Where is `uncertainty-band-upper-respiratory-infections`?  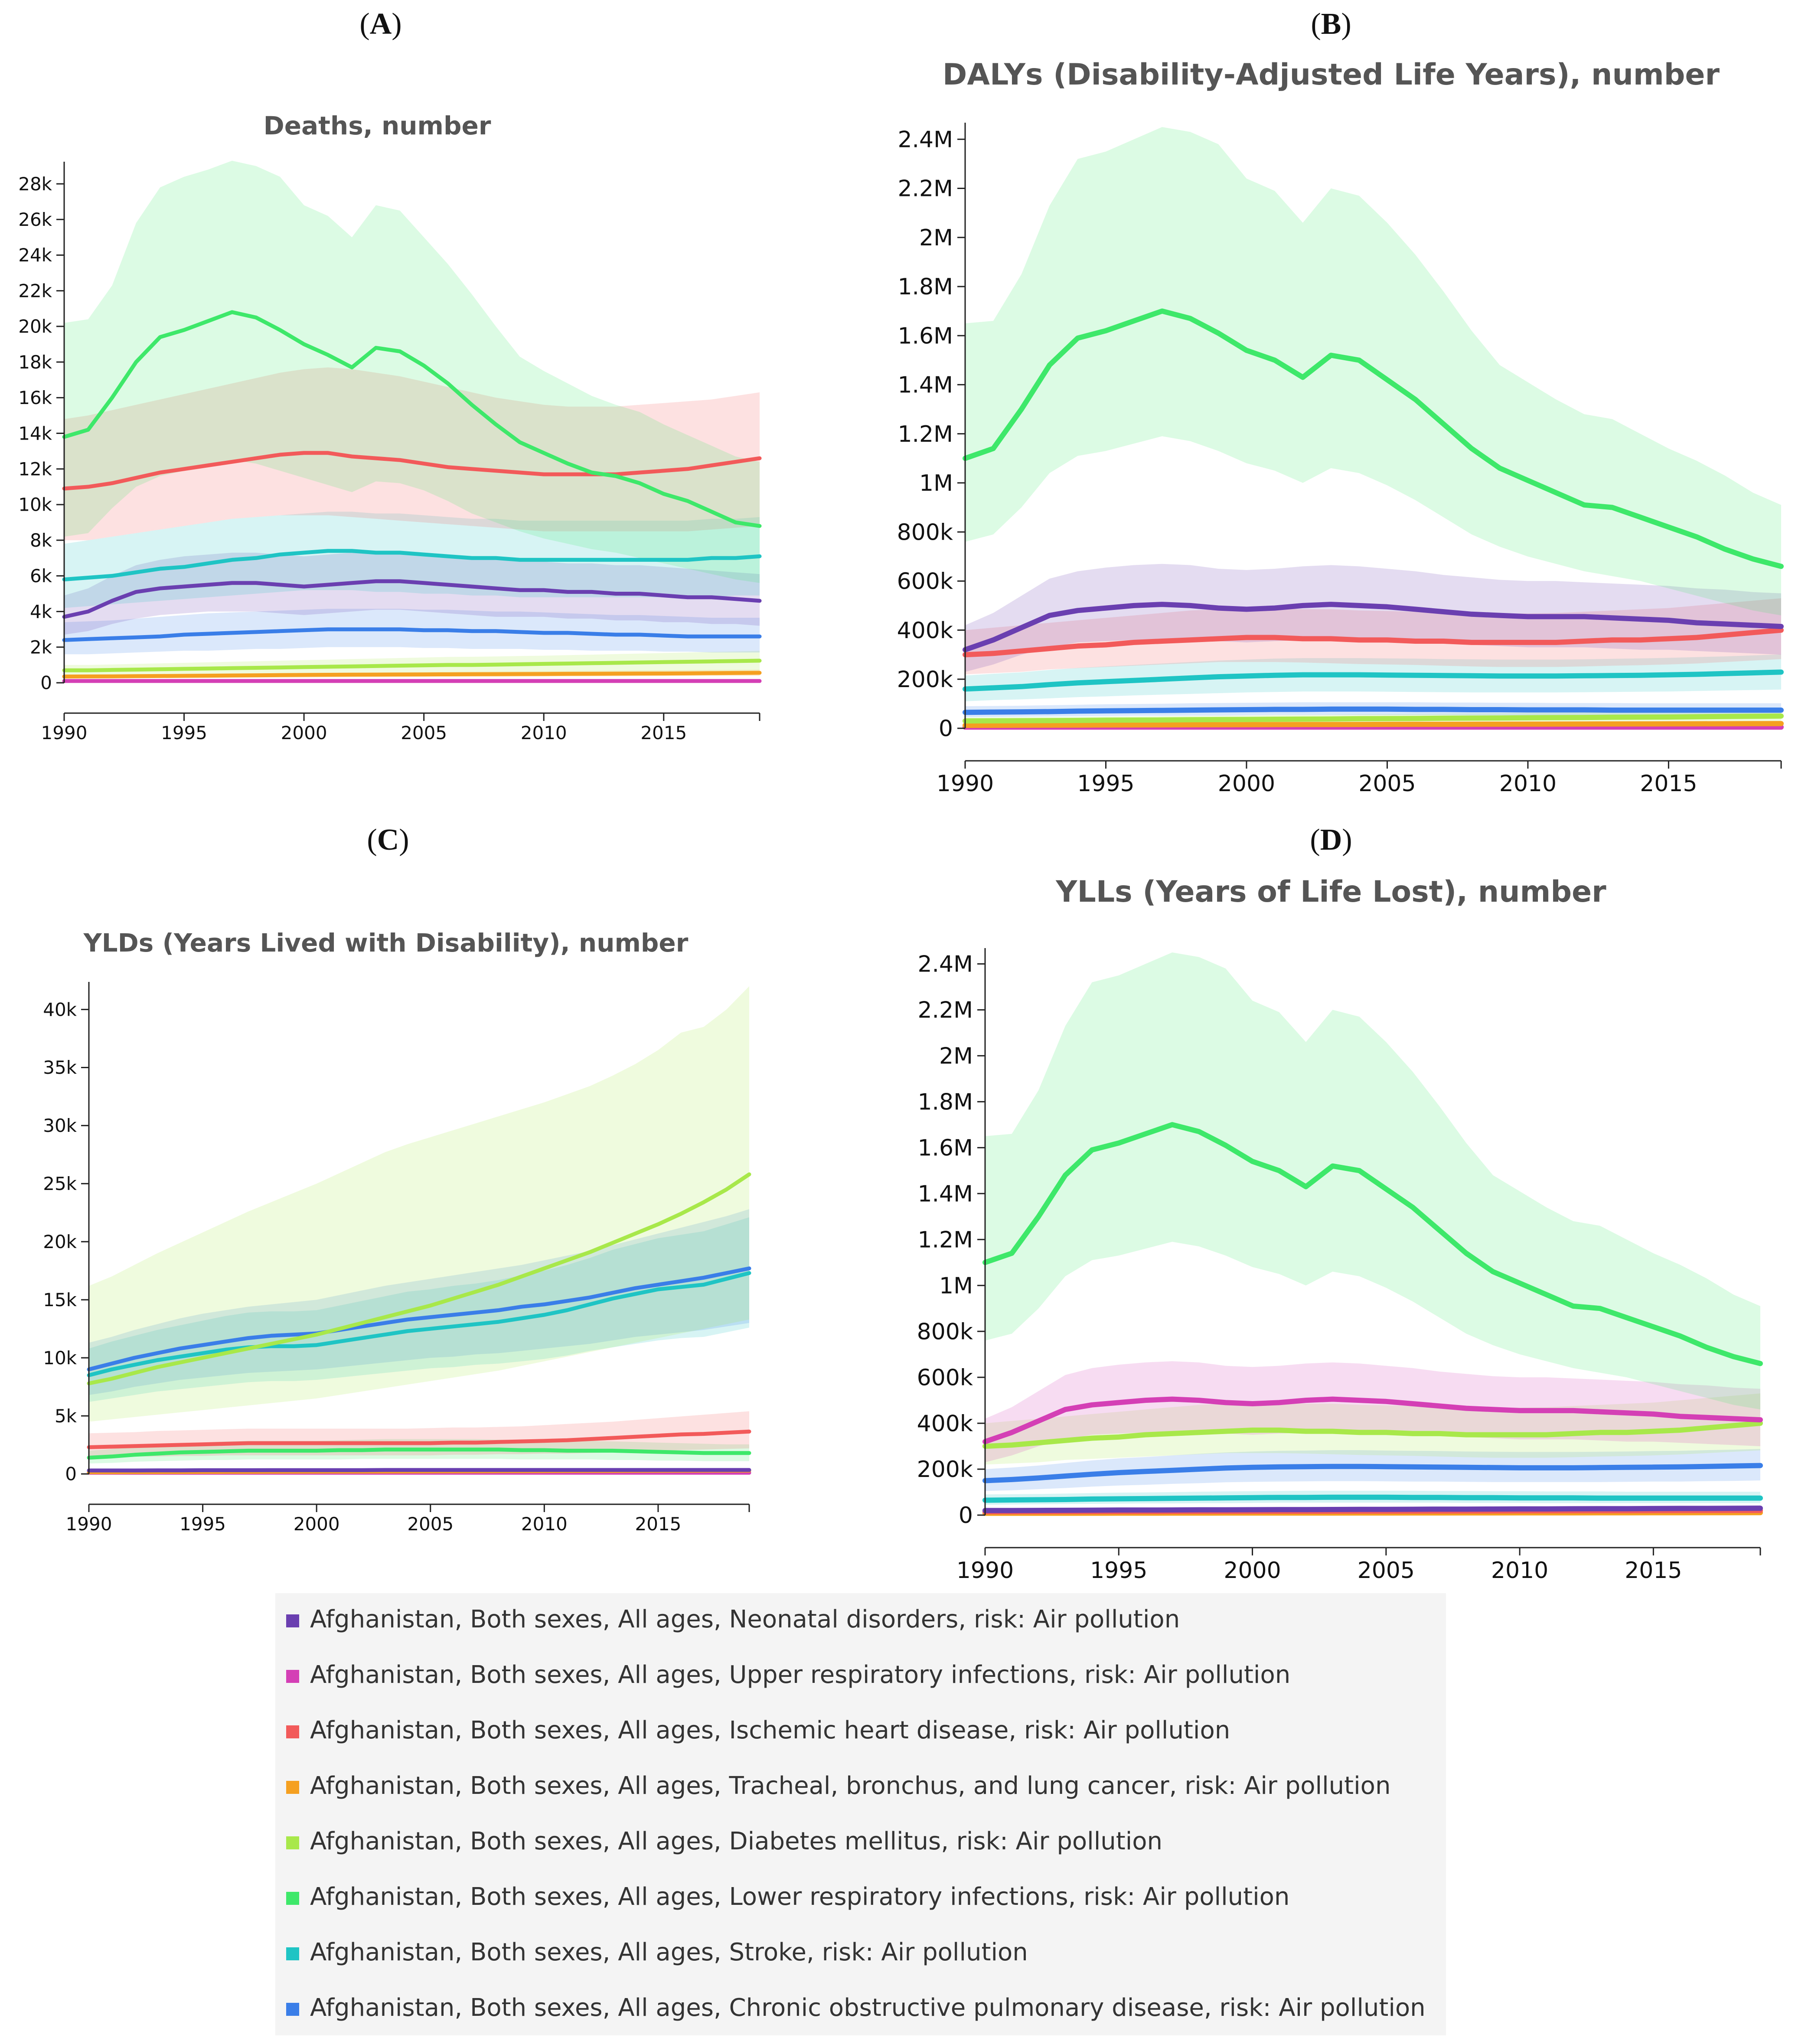 uncertainty-band-upper-respiratory-infections is located at coordinates (1372, 1412).